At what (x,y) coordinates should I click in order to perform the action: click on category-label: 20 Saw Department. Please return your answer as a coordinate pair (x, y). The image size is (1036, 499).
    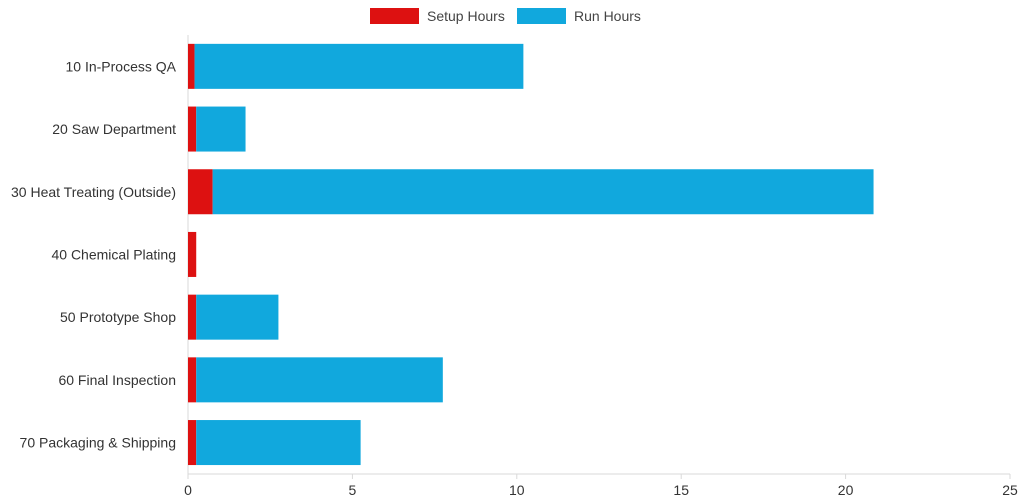
    Looking at the image, I should click on (114, 129).